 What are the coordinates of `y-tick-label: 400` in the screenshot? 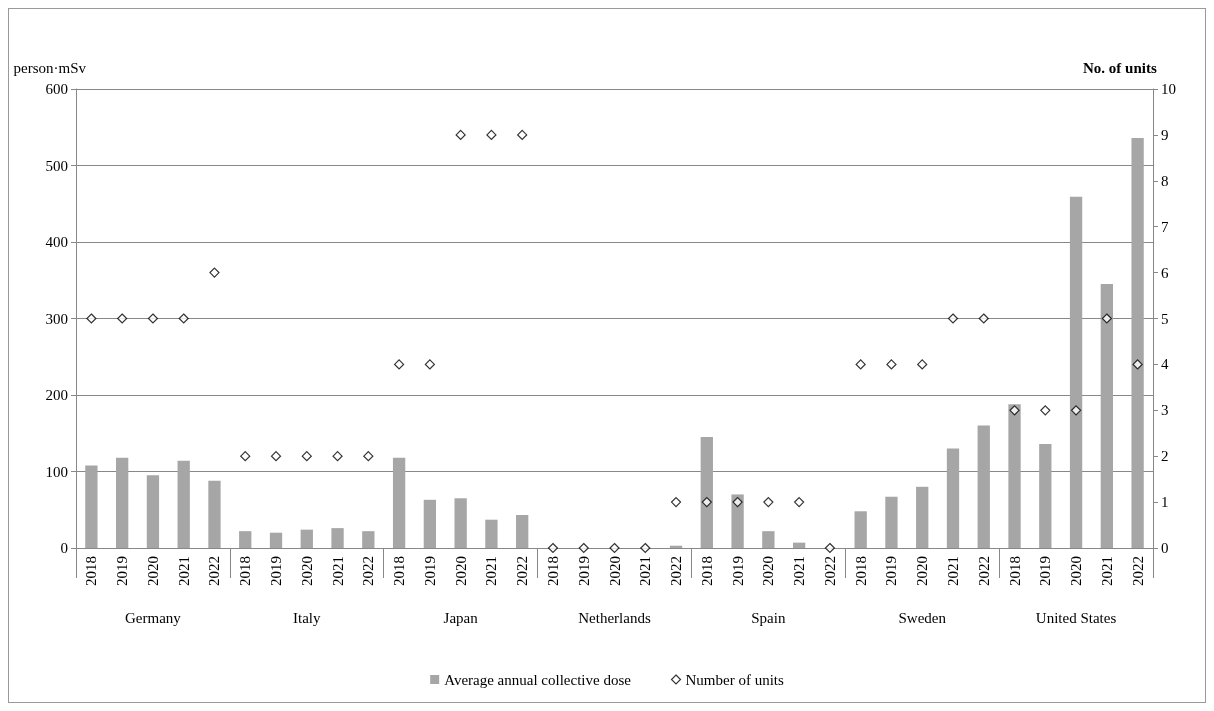 It's located at (56, 242).